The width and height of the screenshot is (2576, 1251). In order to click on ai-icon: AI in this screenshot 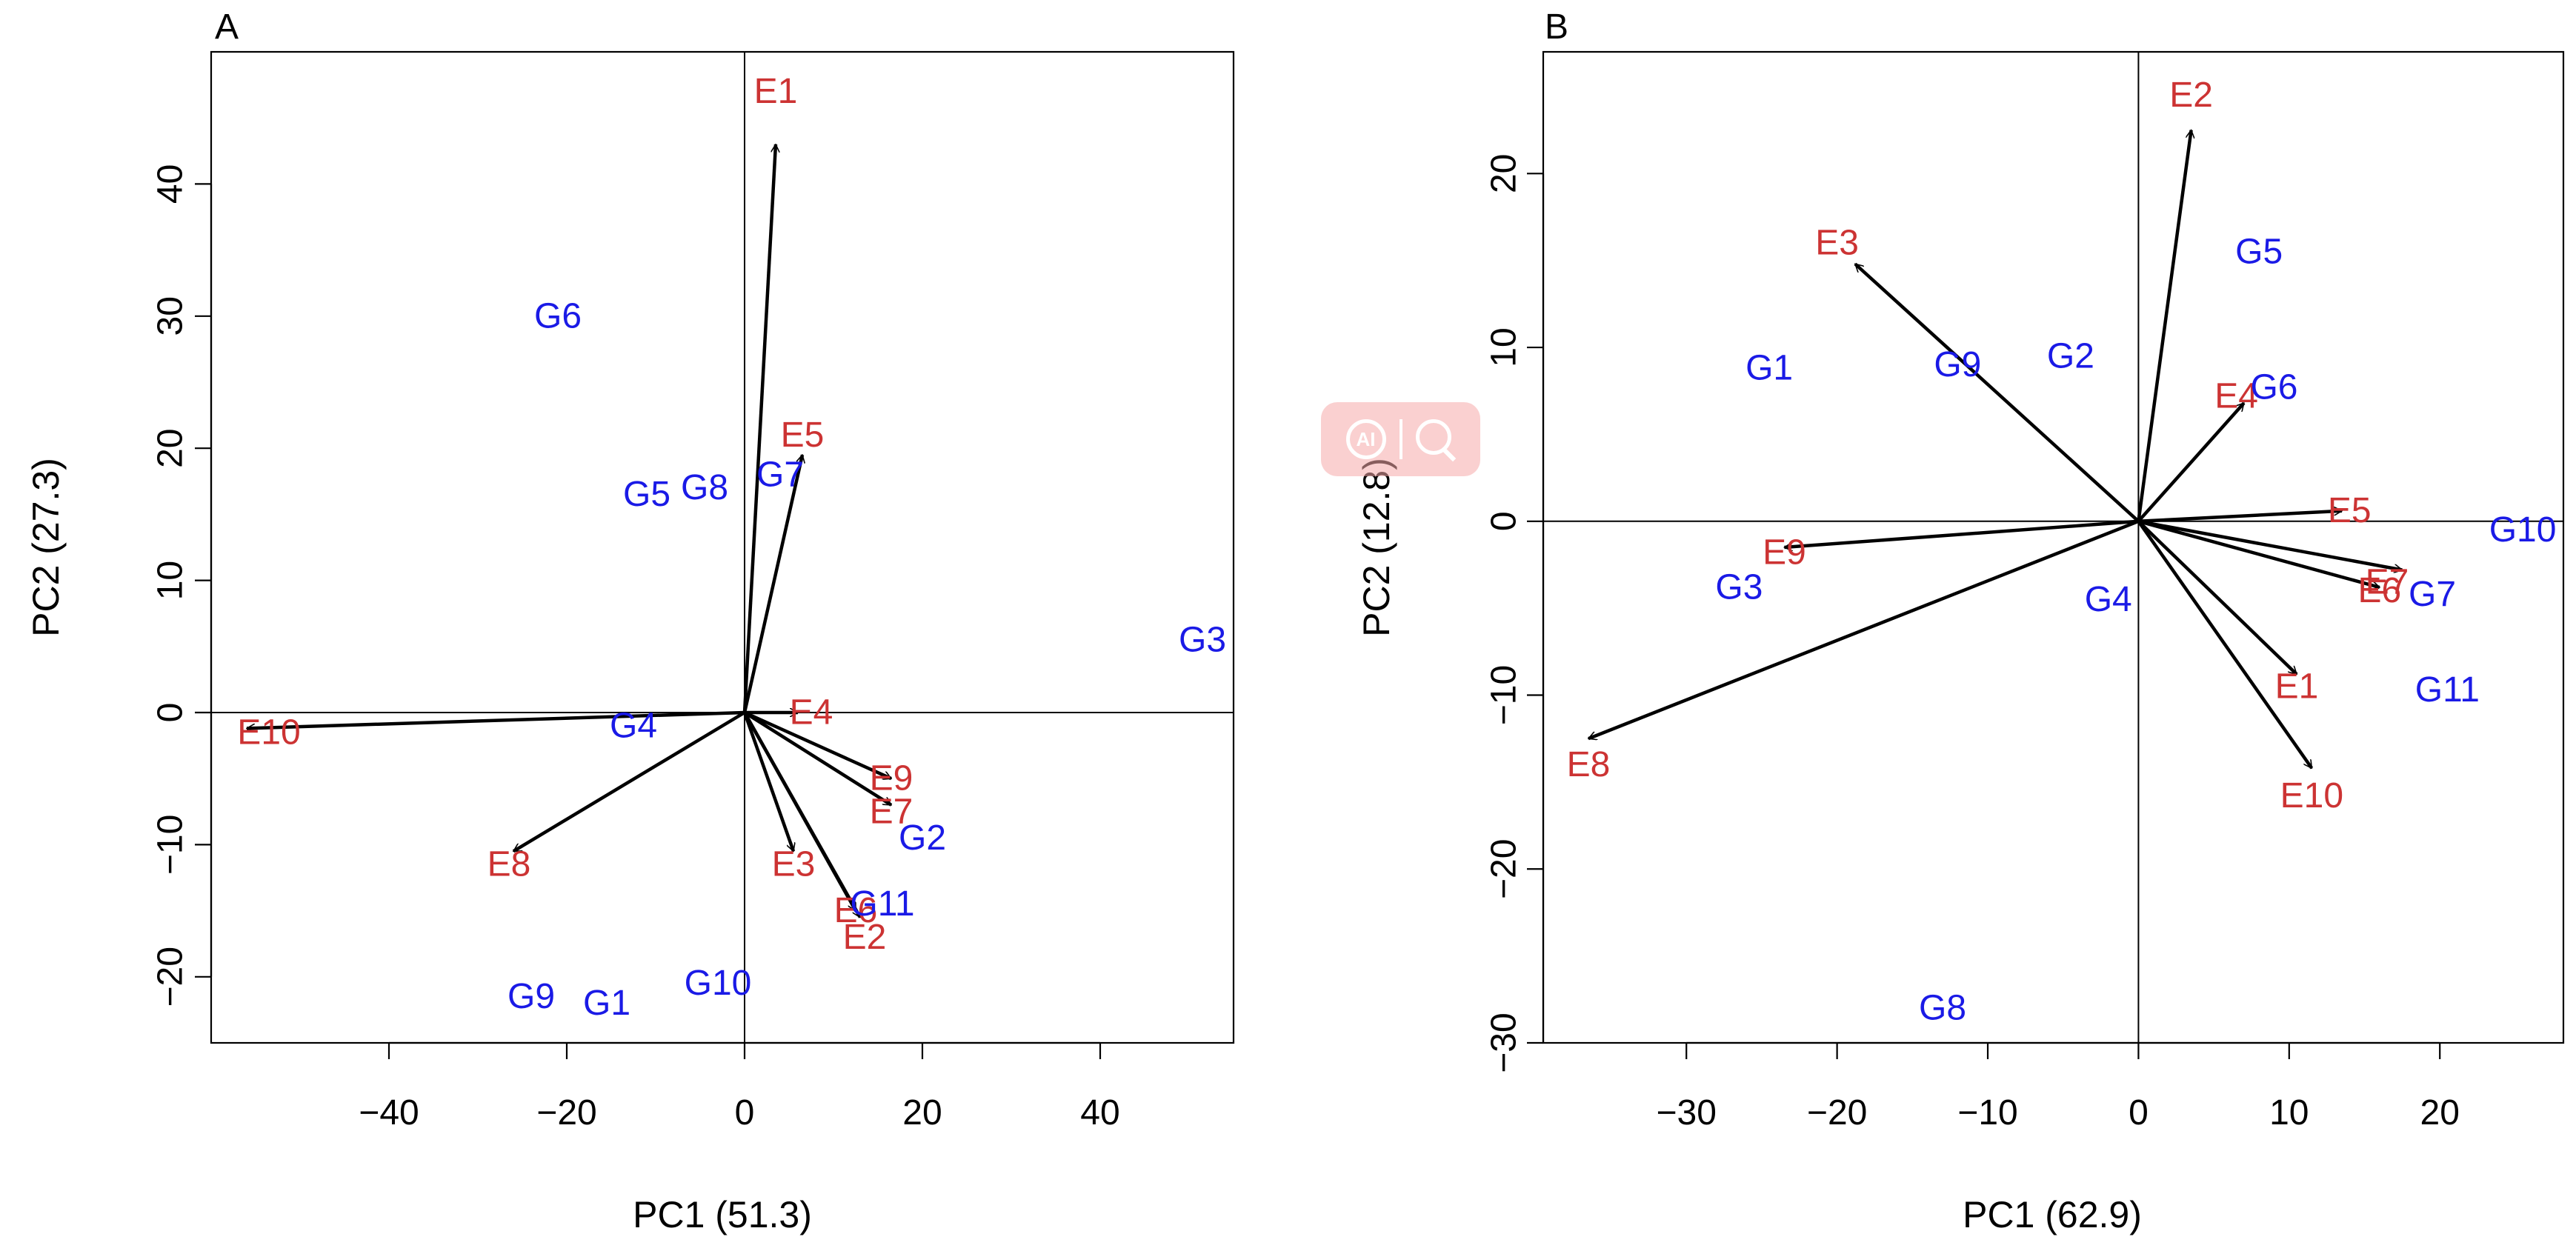, I will do `click(1365, 439)`.